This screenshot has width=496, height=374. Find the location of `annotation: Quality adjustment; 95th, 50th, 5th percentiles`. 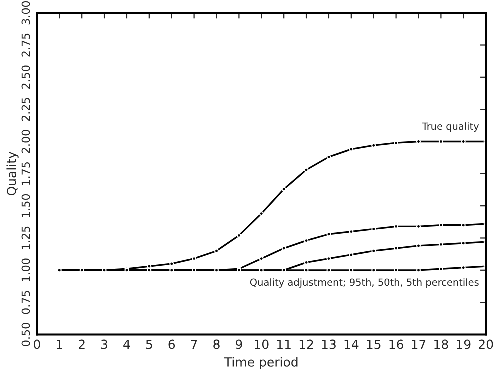

annotation: Quality adjustment; 95th, 50th, 5th percentiles is located at coordinates (364, 283).